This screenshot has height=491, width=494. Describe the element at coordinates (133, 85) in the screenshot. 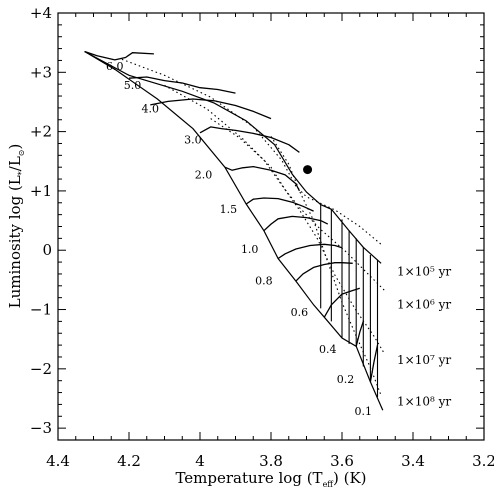

I see `mass-label: 5.0` at that location.